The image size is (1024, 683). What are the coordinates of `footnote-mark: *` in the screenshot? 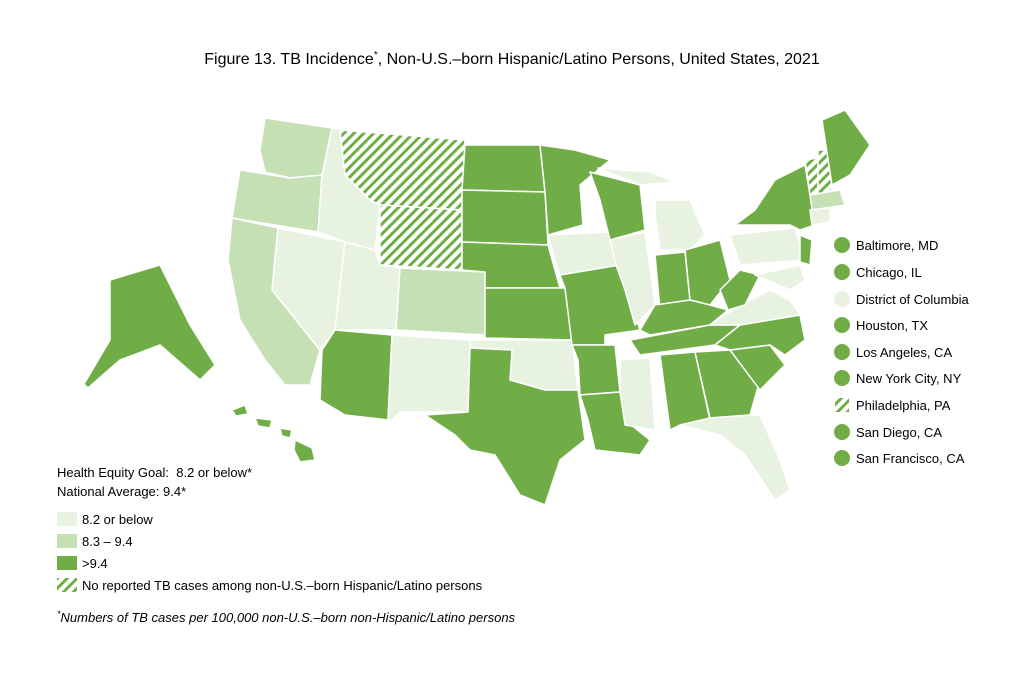 It's located at (59, 614).